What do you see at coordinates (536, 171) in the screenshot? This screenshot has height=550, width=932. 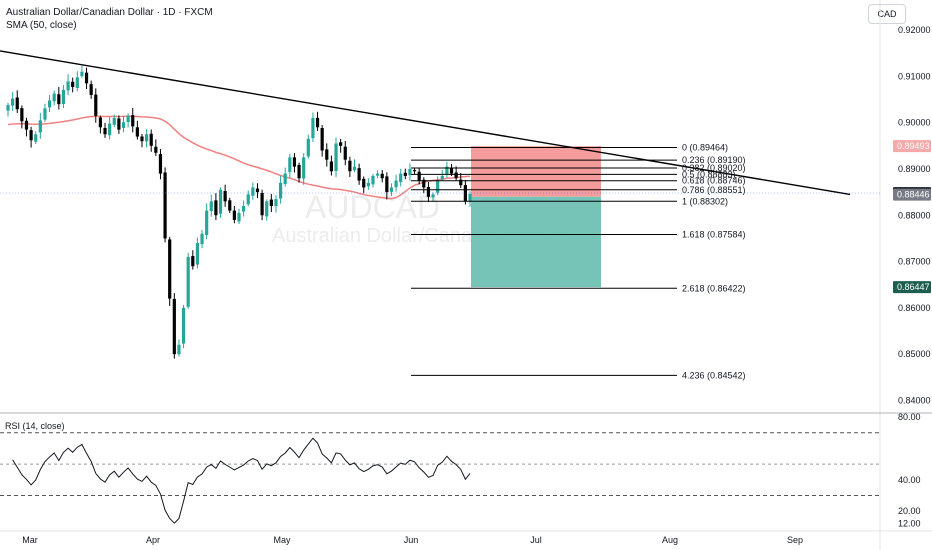 I see `stop-loss-zone` at bounding box center [536, 171].